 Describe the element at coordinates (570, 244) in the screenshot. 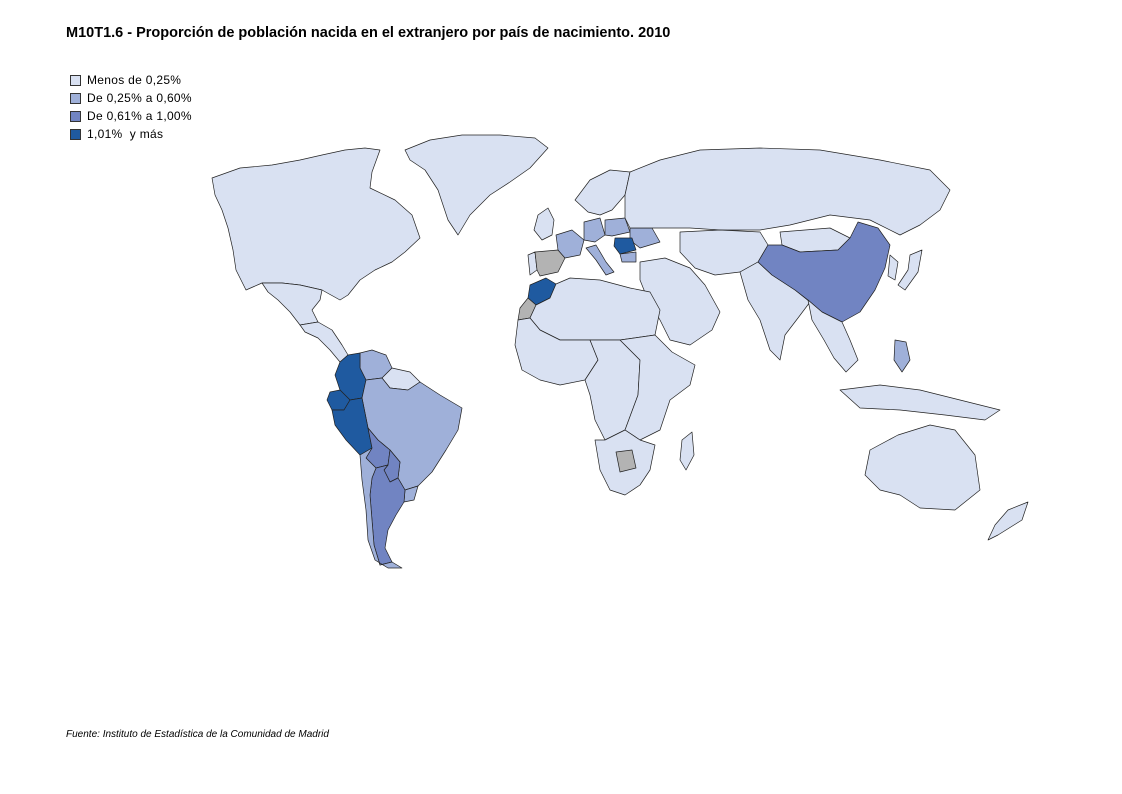

I see `region-france` at that location.